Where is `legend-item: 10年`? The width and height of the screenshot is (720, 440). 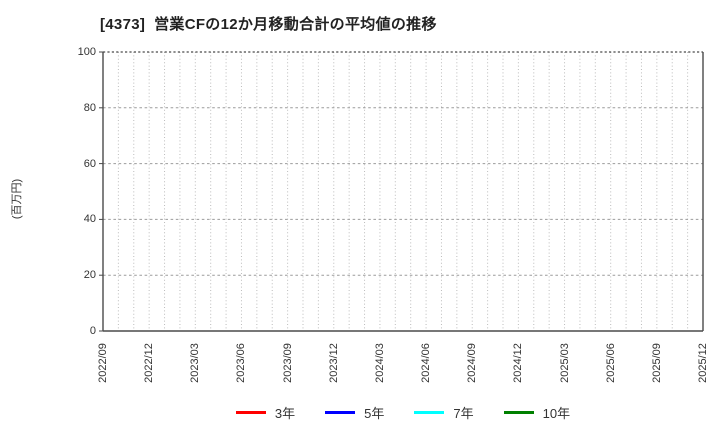 legend-item: 10年 is located at coordinates (537, 412).